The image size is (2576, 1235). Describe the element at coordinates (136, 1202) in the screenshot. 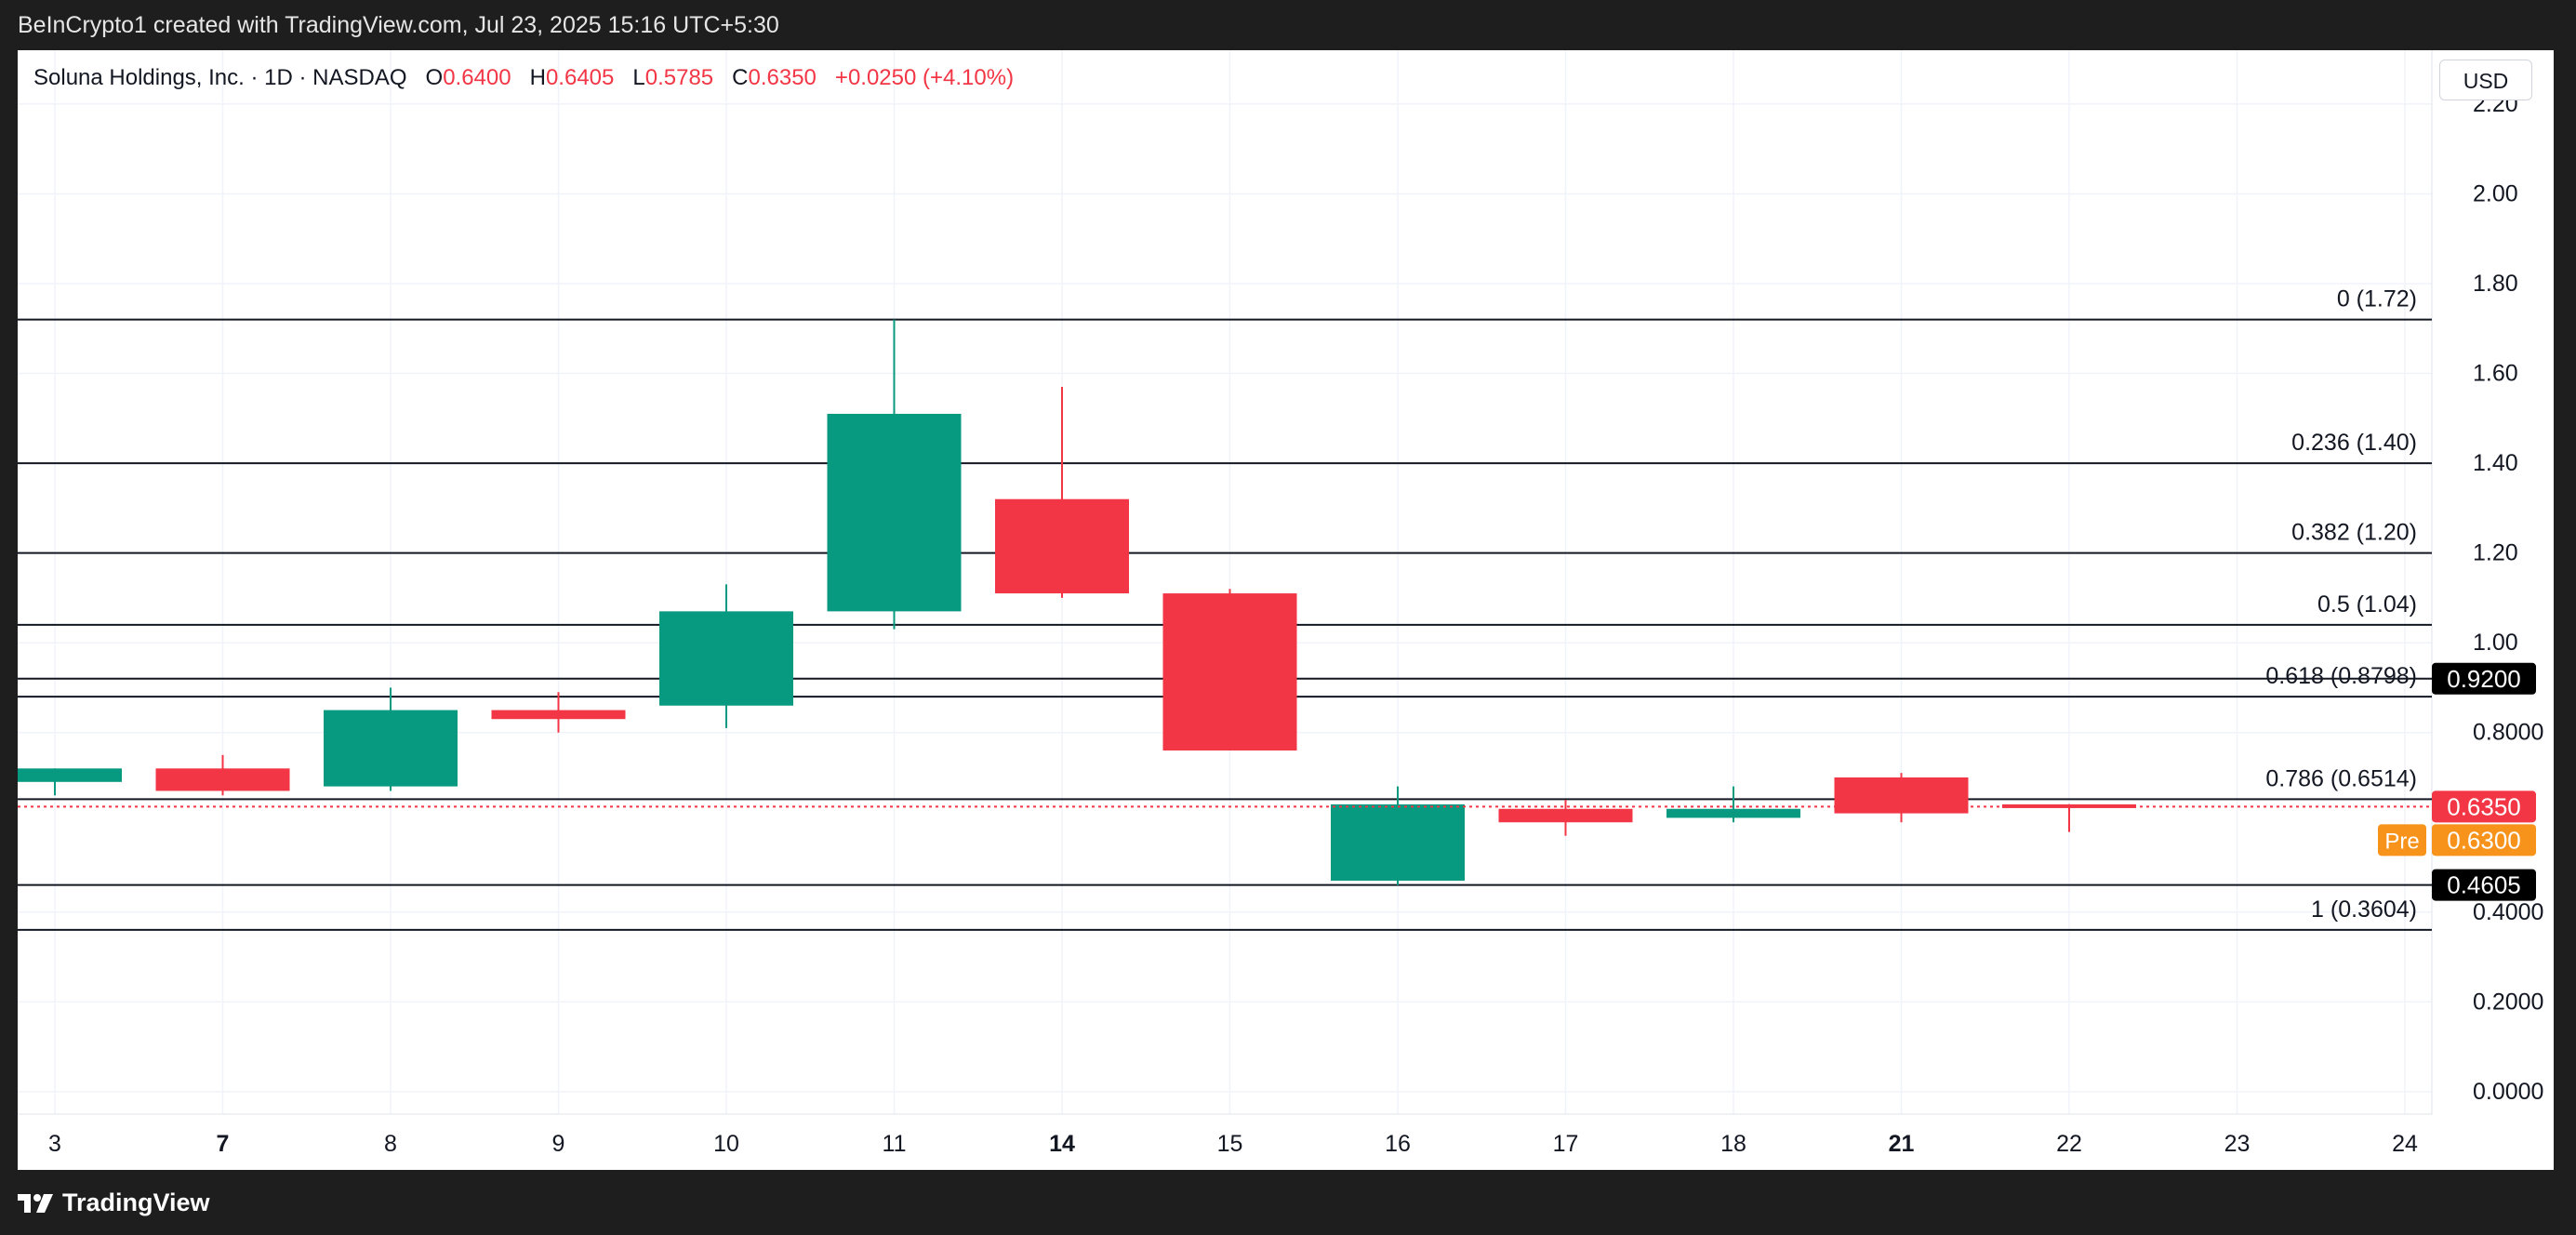

I see `tradingview-brand-text: TradingView` at that location.